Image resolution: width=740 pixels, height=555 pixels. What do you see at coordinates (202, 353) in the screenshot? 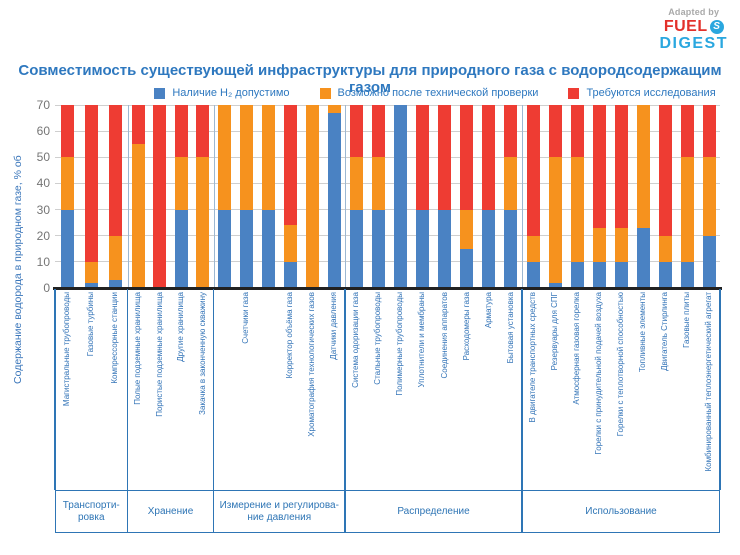
I see `x-axis-label: Закачка в законченную скважину` at bounding box center [202, 353].